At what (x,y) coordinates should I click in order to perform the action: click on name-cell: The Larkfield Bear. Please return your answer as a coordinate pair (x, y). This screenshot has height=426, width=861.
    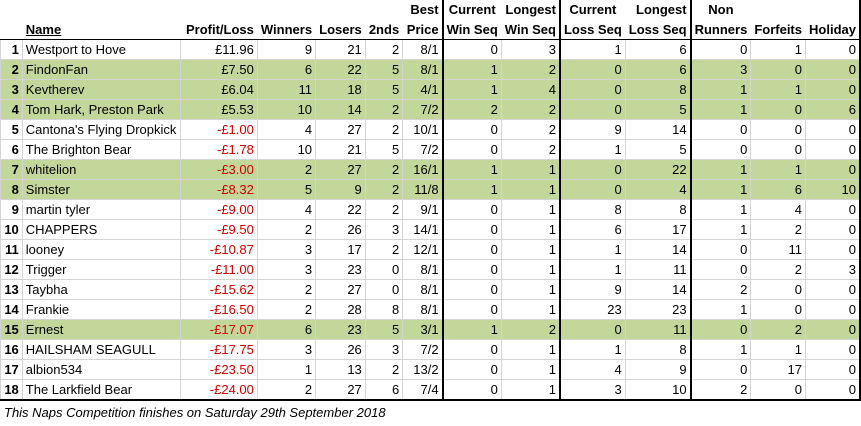
    Looking at the image, I should click on (101, 390).